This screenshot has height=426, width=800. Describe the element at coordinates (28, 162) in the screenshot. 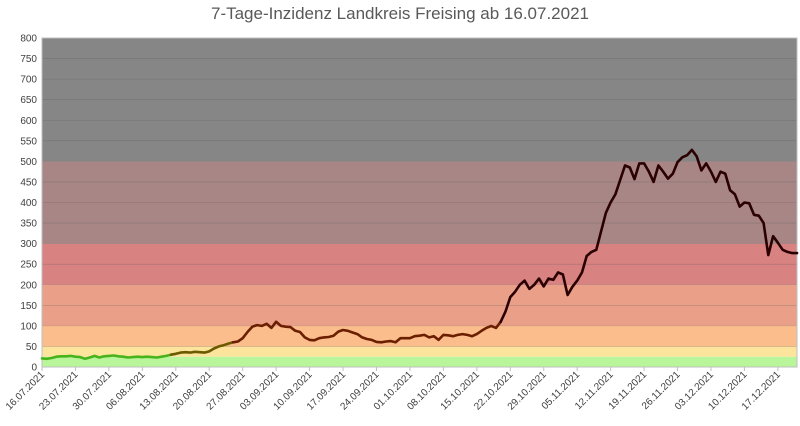

I see `y-tick-label: 500` at that location.